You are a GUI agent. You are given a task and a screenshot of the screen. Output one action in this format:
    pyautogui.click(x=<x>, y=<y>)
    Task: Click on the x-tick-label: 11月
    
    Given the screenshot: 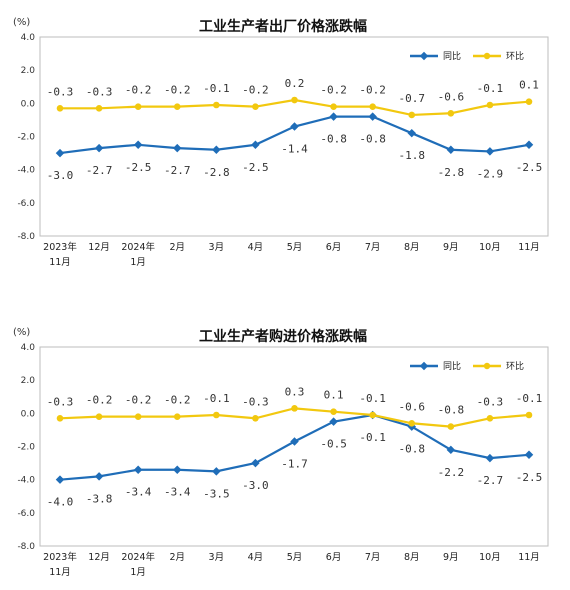 What is the action you would take?
    pyautogui.click(x=529, y=247)
    